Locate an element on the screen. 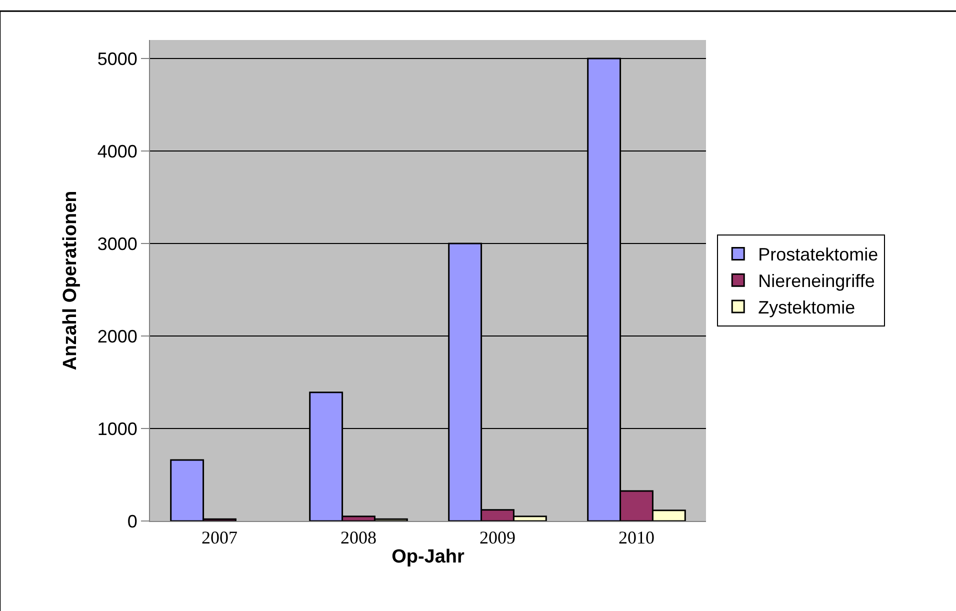 This screenshot has width=956, height=611. y-tick-label: 2000 is located at coordinates (117, 336).